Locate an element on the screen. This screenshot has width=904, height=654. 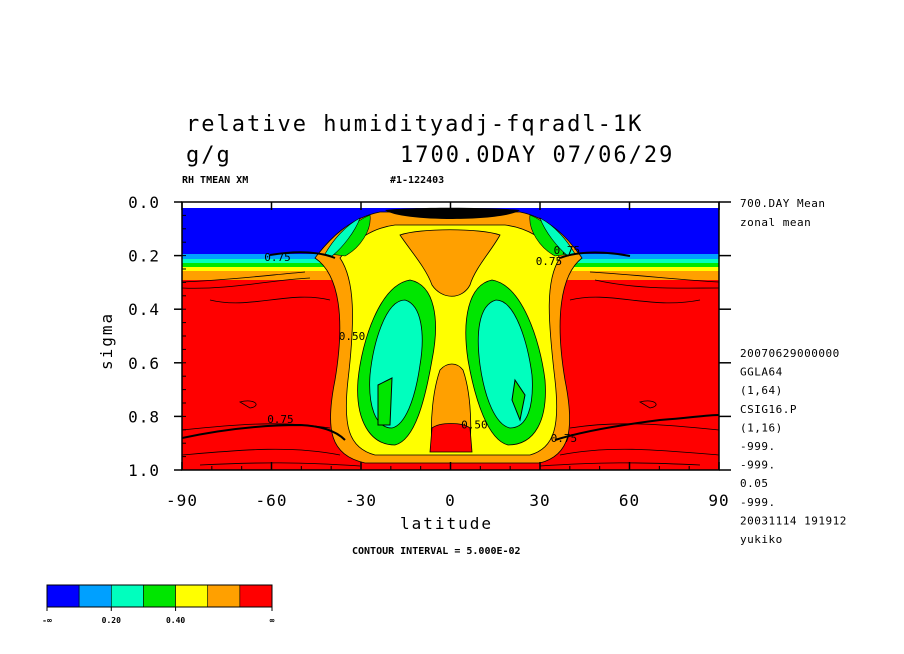
x-tick-label: 90 is located at coordinates (718, 500).